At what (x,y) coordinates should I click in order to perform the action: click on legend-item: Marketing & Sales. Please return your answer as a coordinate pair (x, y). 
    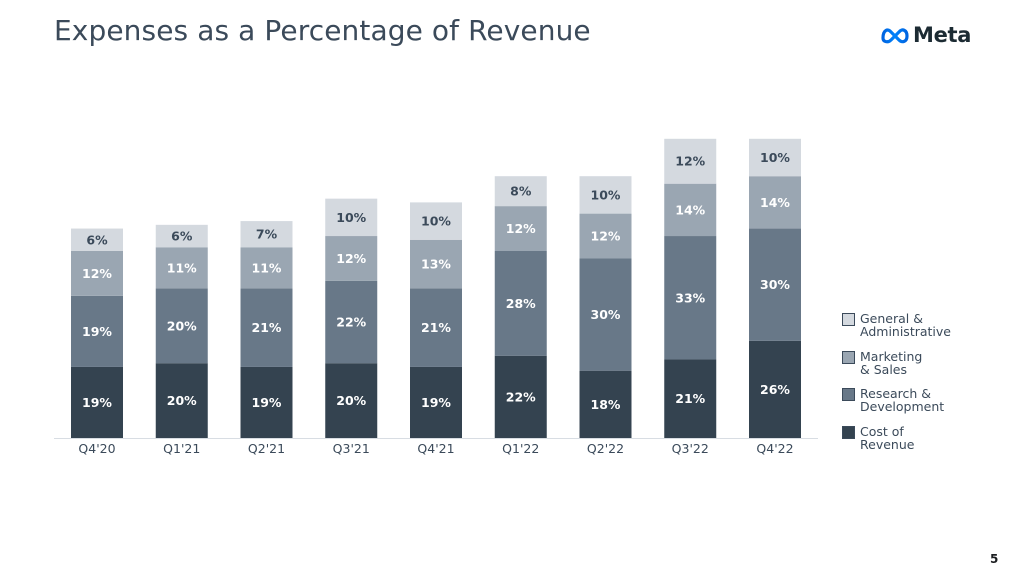
    Looking at the image, I should click on (911, 363).